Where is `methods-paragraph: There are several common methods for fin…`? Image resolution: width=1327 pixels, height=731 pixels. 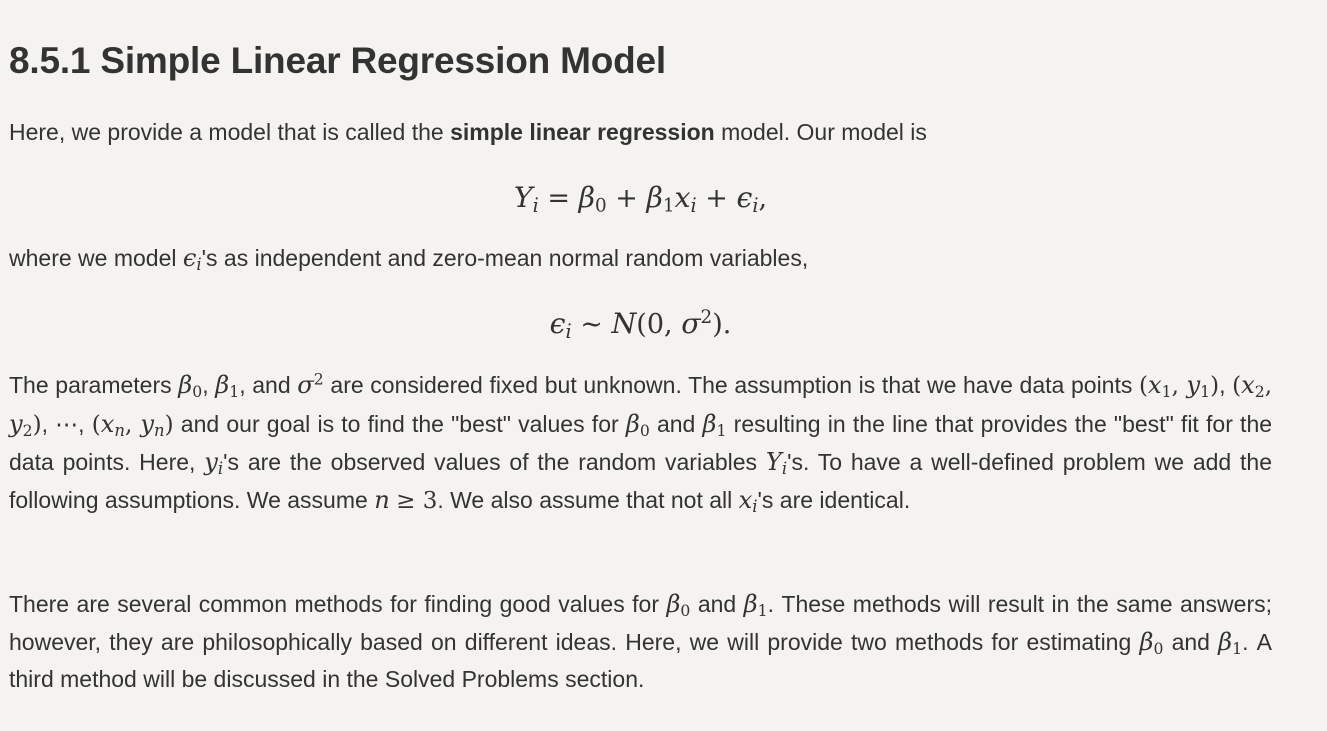
methods-paragraph: There are several common methods for fin… is located at coordinates (641, 641).